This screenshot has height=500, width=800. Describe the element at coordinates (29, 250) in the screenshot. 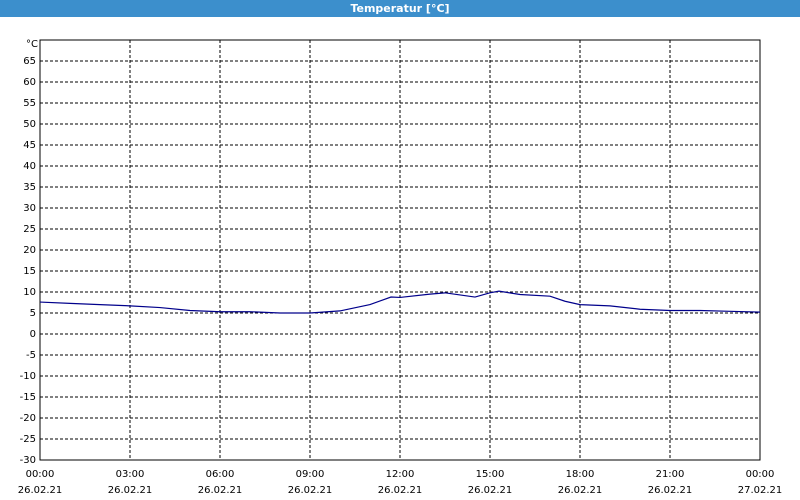

I see `y-tick-label: 20` at that location.